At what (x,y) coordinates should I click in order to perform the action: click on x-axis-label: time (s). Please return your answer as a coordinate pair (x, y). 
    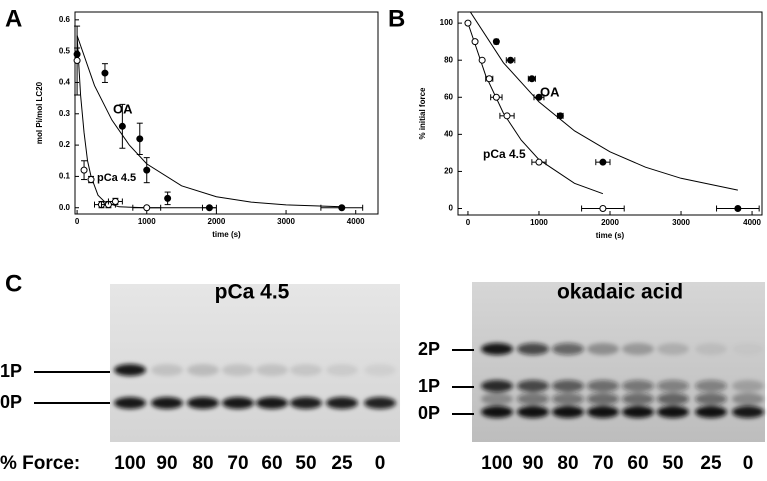
    Looking at the image, I should click on (226, 234).